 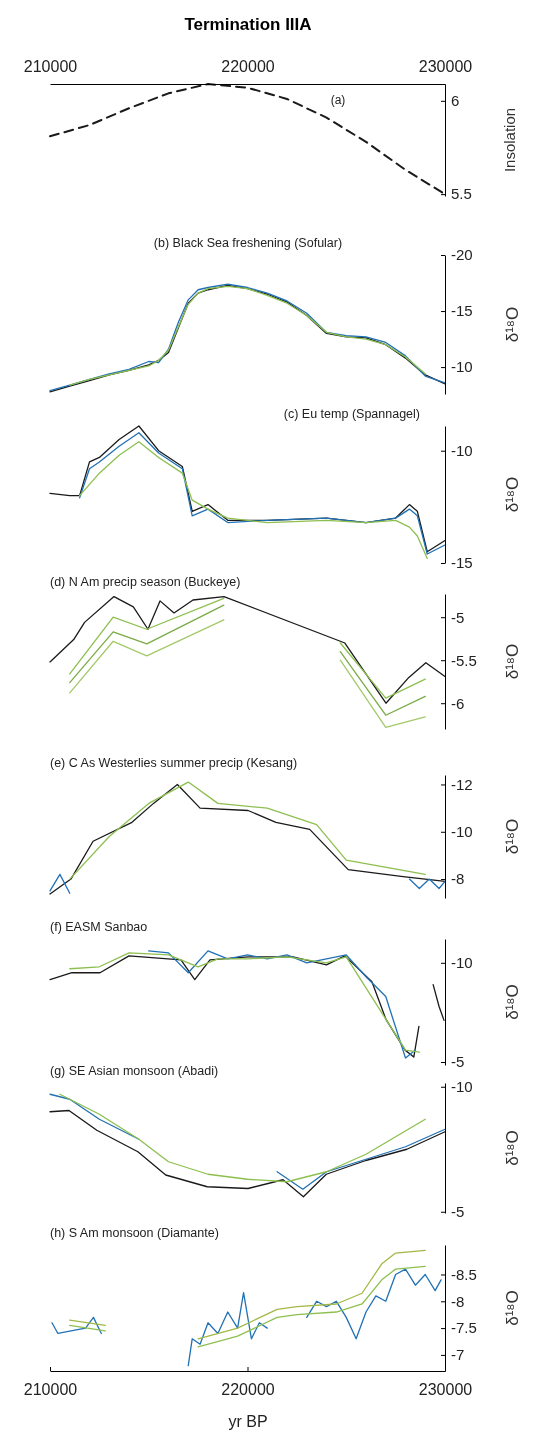 I want to click on y-tick-label: 5.5, so click(x=461, y=194).